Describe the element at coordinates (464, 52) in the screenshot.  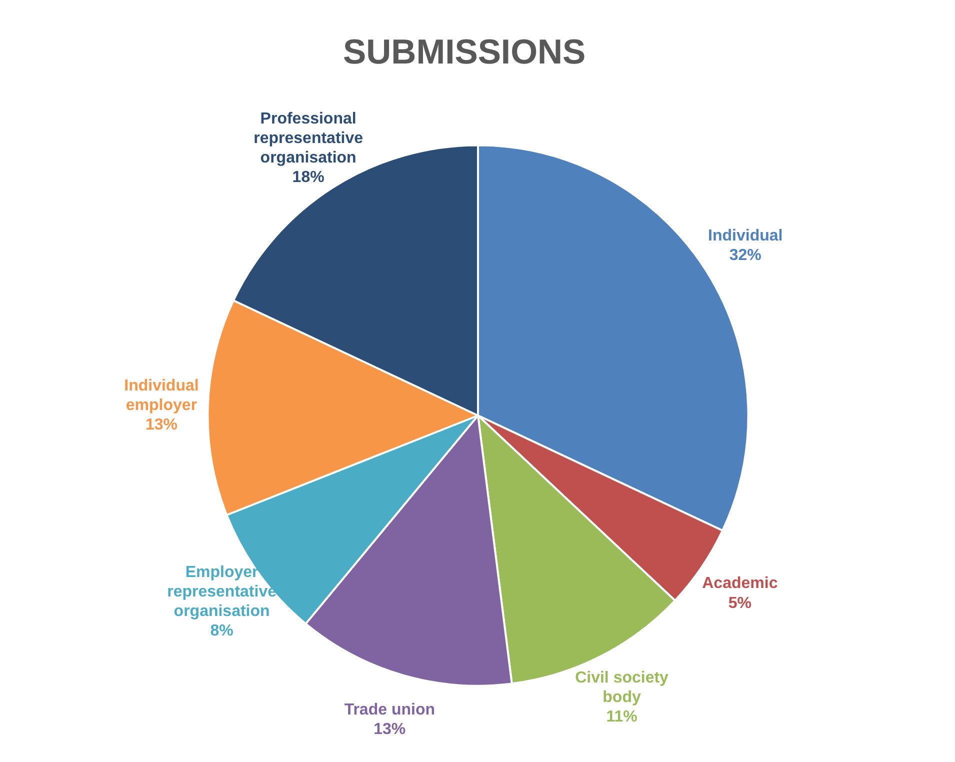
I see `chart-title: SUBMISSIONS` at that location.